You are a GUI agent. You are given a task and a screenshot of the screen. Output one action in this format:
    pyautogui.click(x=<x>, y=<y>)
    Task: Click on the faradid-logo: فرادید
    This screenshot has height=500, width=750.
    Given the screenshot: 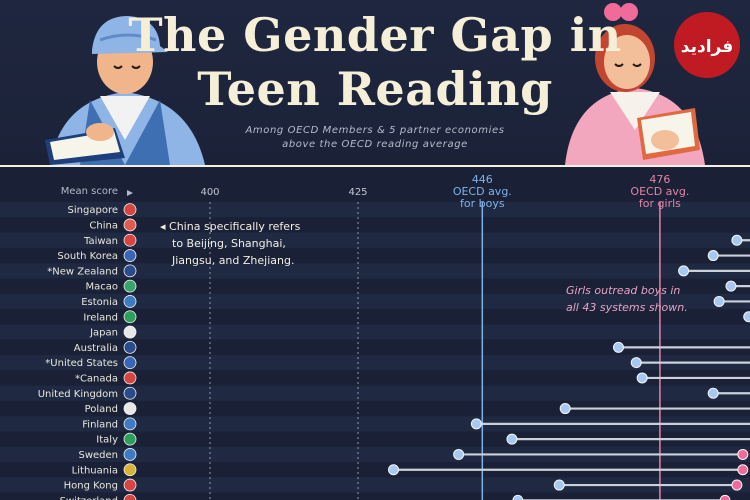 What is the action you would take?
    pyautogui.click(x=707, y=45)
    